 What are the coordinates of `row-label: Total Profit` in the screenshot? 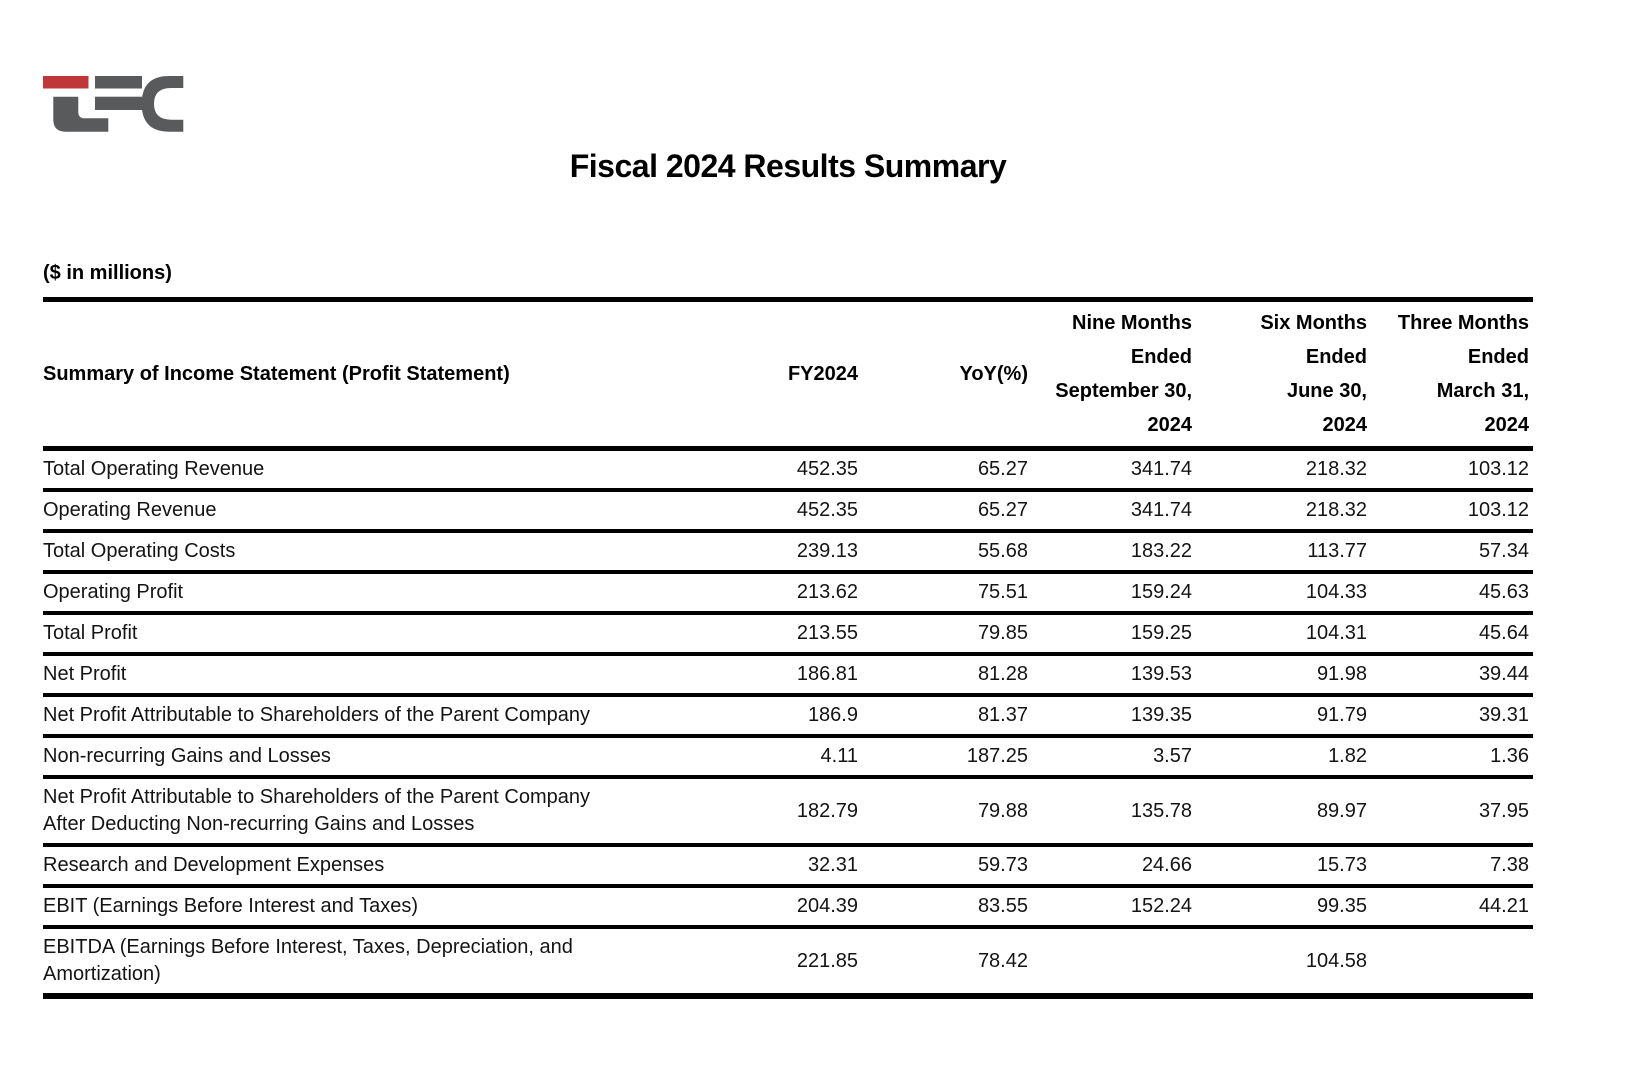 It's located at (90, 633).